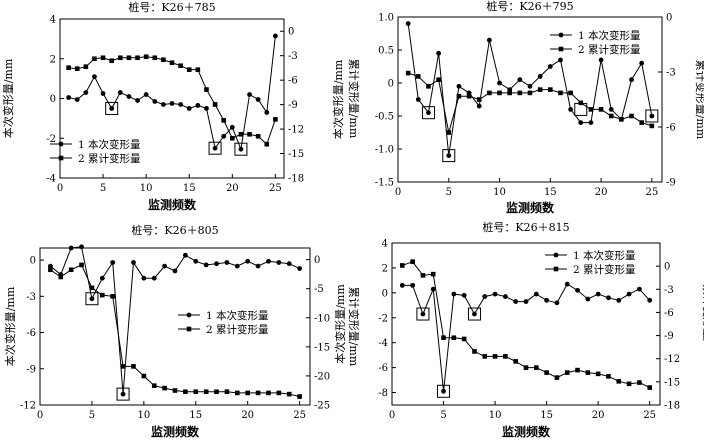 This screenshot has height=441, width=704. Describe the element at coordinates (247, 415) in the screenshot. I see `x-tick-label-k26-805: 20` at that location.